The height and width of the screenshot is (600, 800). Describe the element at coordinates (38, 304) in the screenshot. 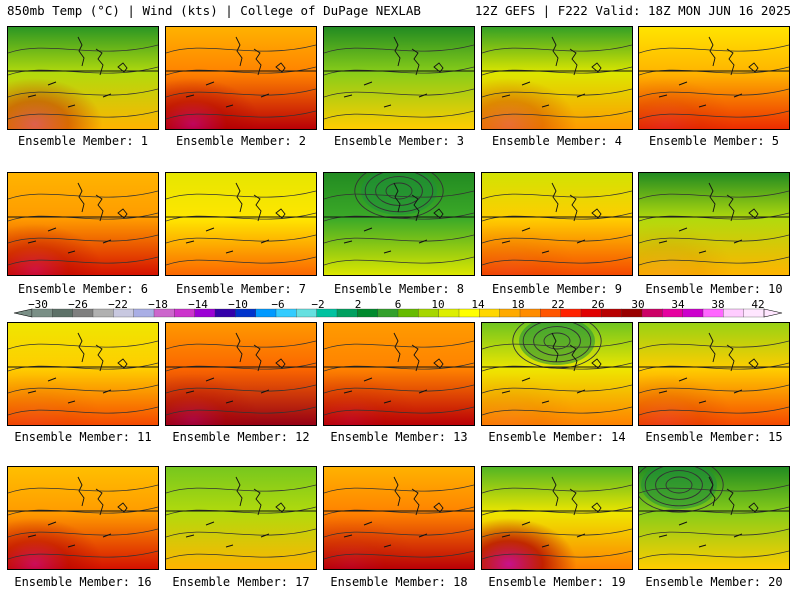

I see `colorbar-tick-label: −30` at that location.